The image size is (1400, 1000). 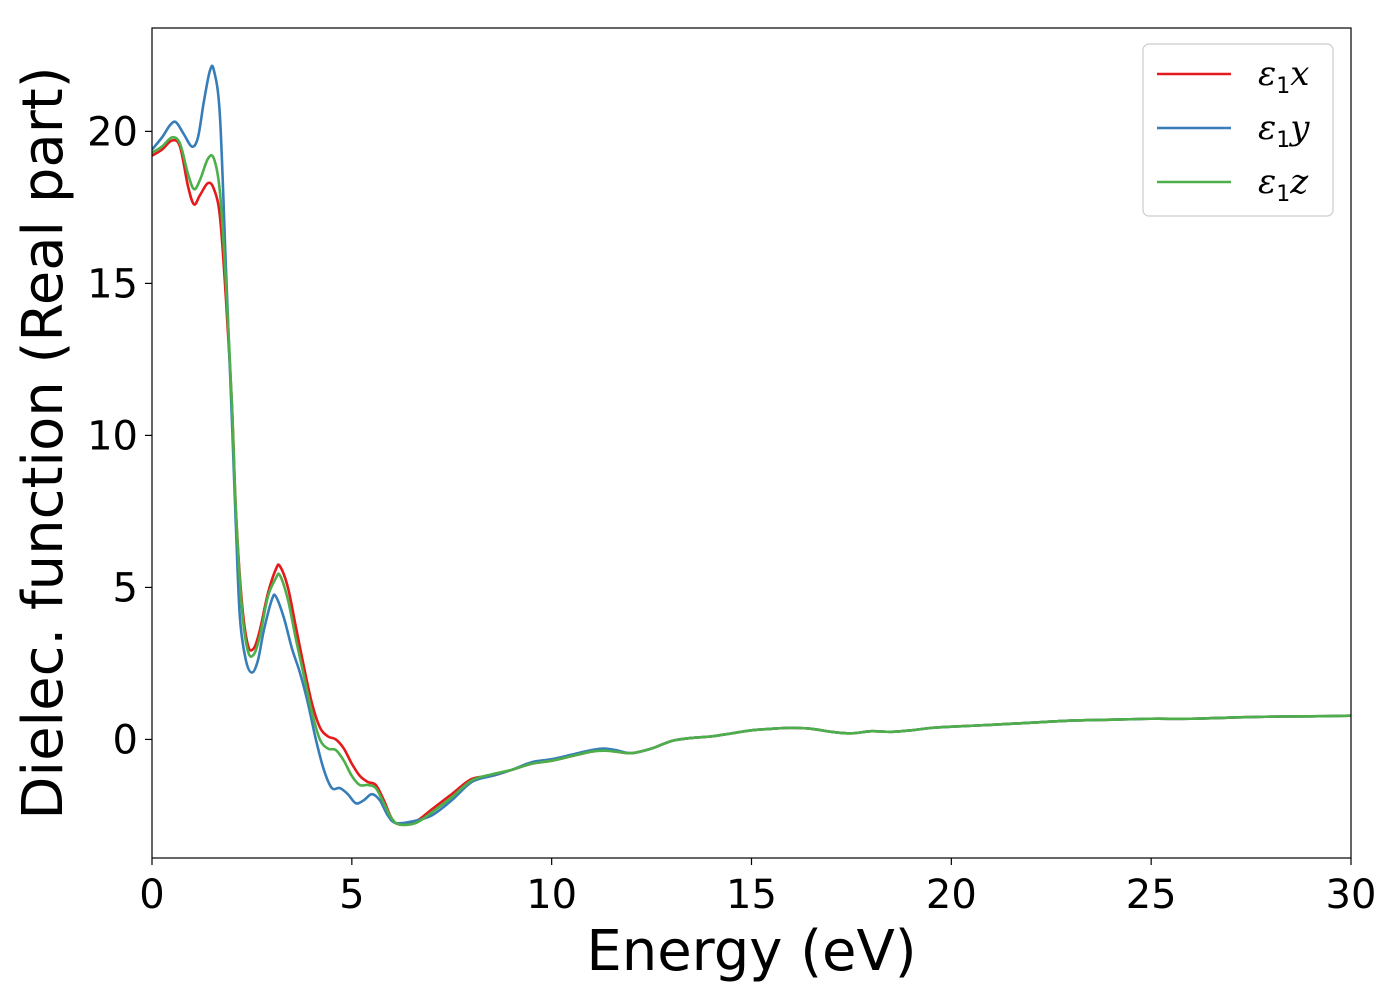 I want to click on legend-box, so click(x=1238, y=130).